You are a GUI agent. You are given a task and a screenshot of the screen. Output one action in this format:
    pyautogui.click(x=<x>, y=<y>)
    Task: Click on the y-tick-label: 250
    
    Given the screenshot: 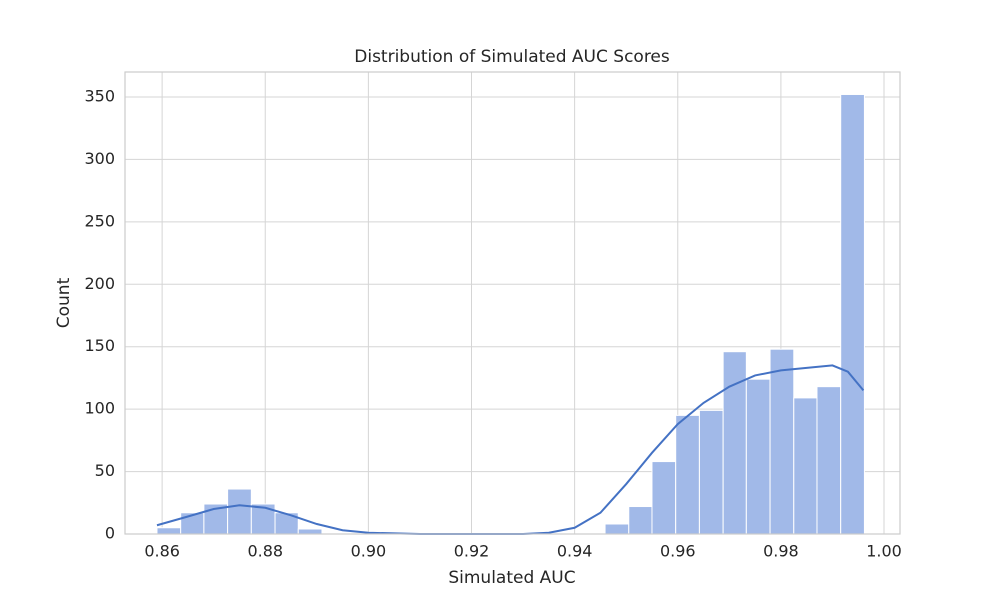 What is the action you would take?
    pyautogui.click(x=99, y=220)
    